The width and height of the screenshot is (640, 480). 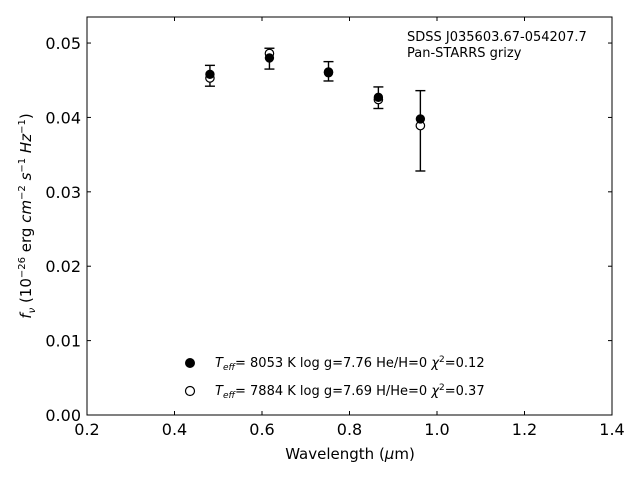 I want to click on y-tick-label: 0.00, so click(x=63, y=415).